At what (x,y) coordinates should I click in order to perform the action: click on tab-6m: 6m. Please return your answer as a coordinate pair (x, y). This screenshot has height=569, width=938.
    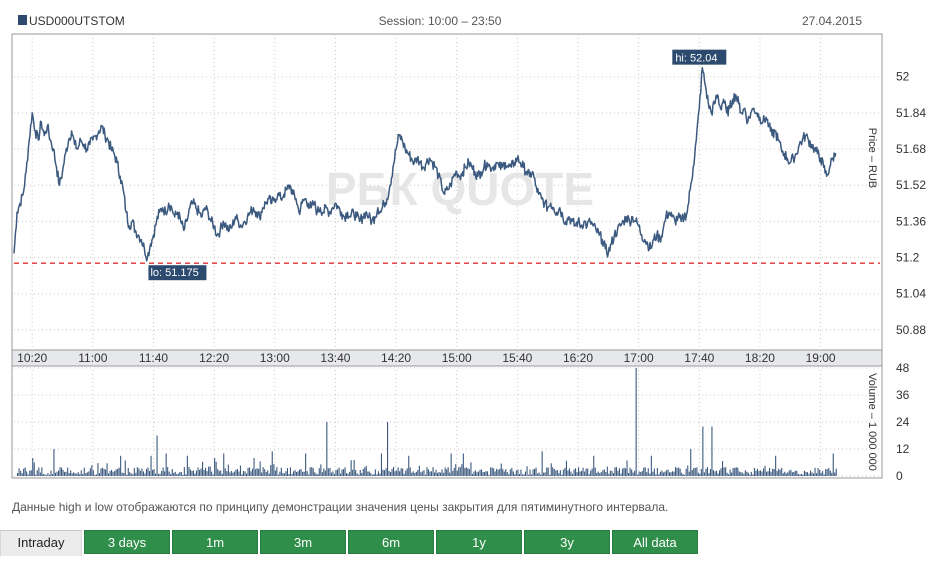
    Looking at the image, I should click on (391, 542).